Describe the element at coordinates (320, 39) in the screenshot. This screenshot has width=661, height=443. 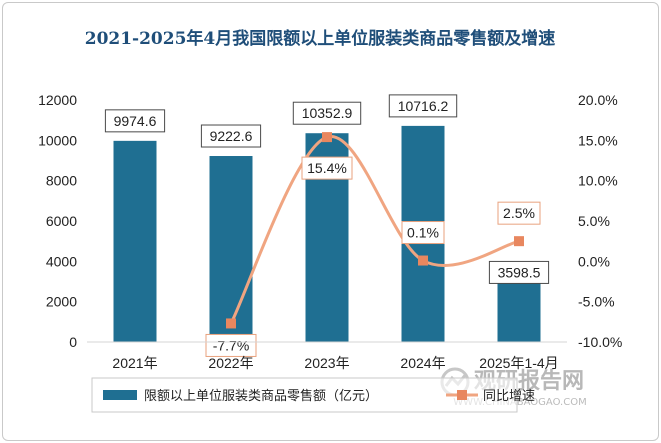
I see `chart-title: 2021-2025年4月我国限额以上单位服装类商品零售额及增速` at that location.